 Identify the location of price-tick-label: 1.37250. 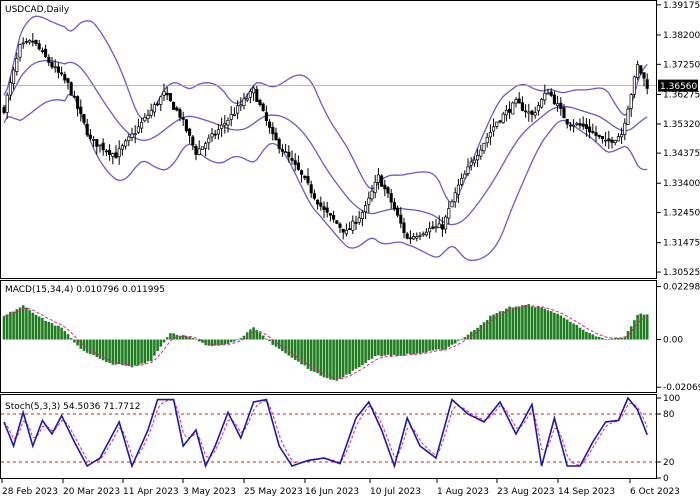
(681, 65).